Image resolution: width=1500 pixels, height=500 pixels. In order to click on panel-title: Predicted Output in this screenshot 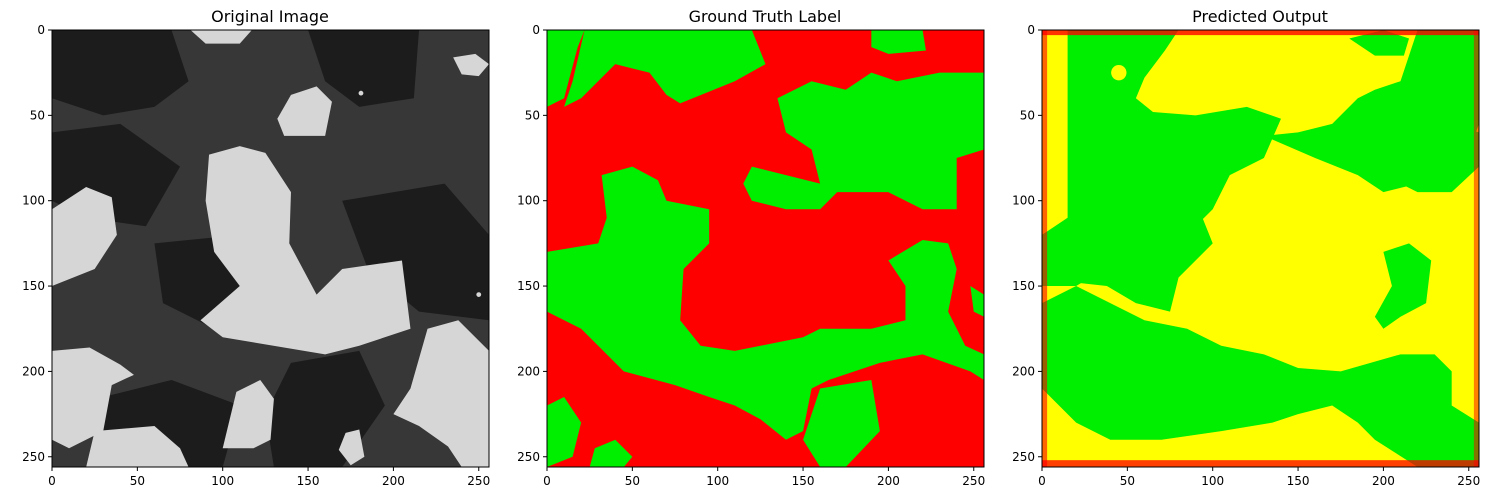, I will do `click(1260, 16)`.